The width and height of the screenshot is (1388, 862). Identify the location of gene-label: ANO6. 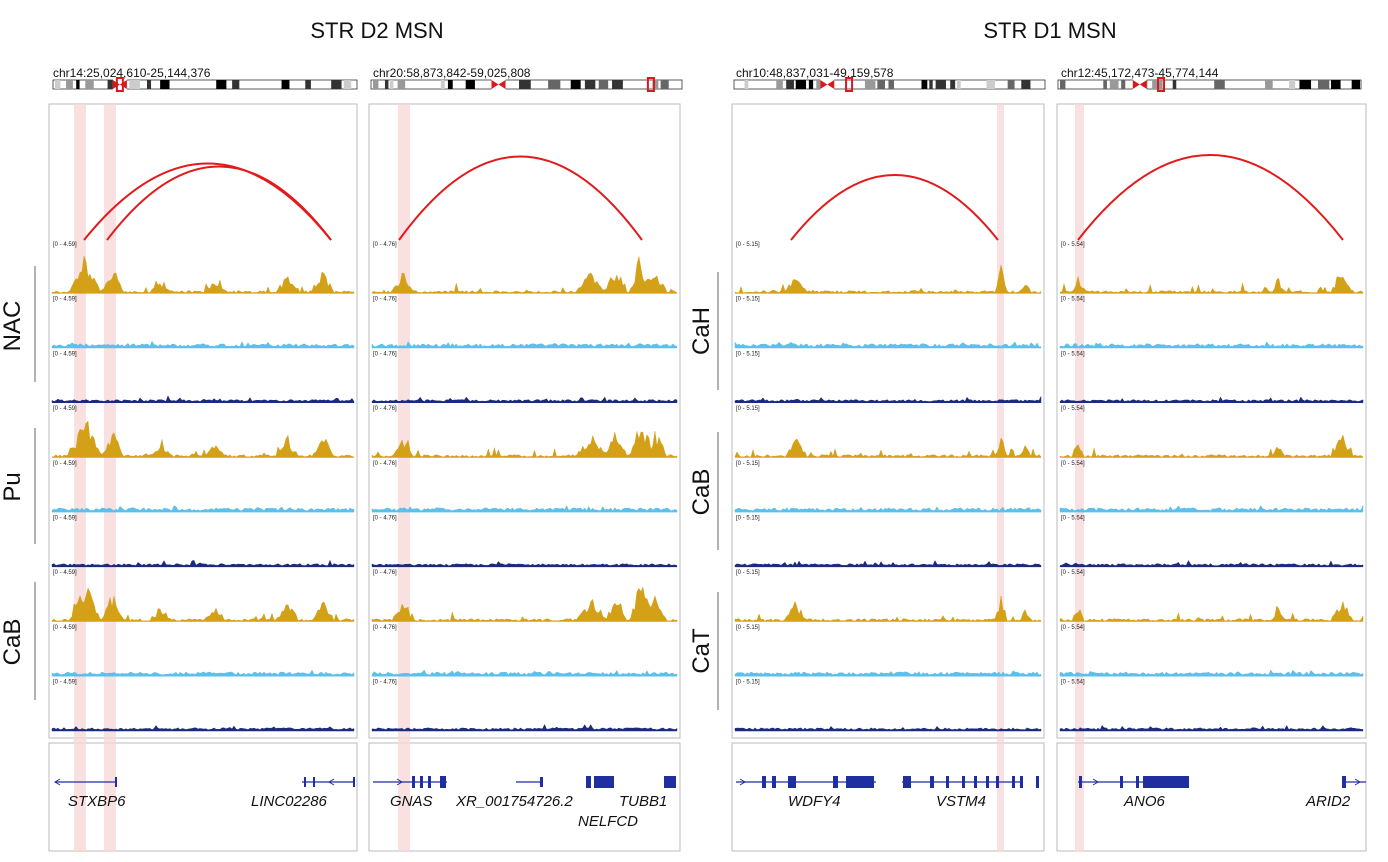
(1144, 801).